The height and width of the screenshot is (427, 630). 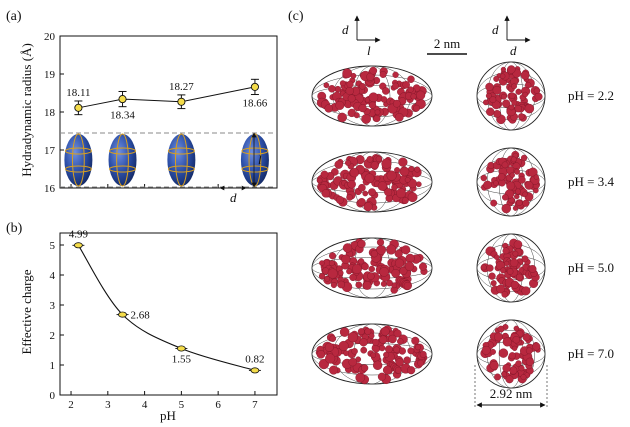 I want to click on y-tick-label-b: 5, so click(x=53, y=246).